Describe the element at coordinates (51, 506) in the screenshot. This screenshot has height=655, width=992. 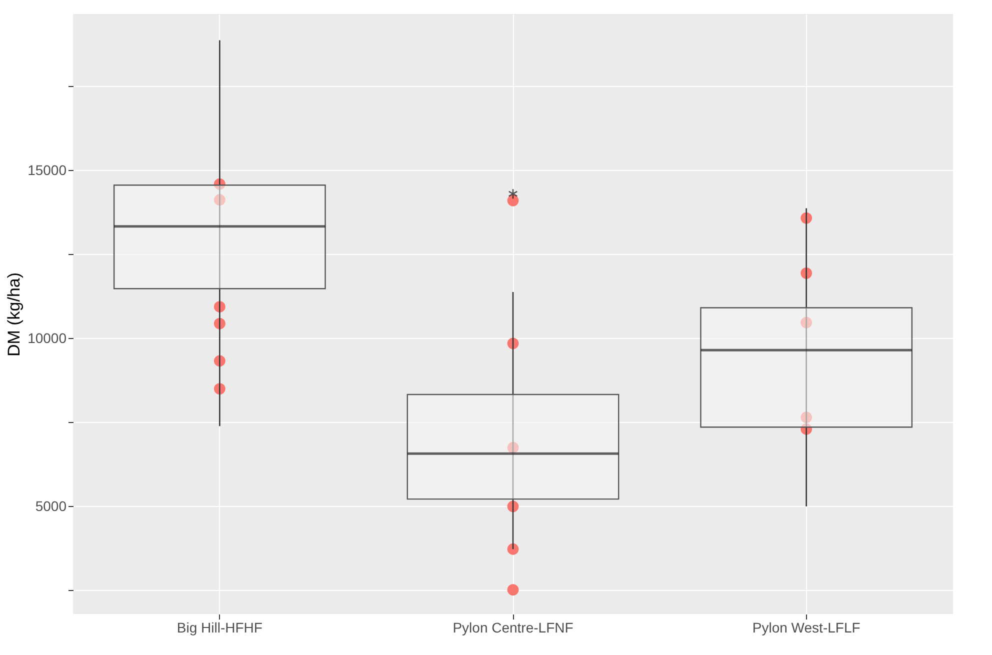
I see `y-tick-label: 5000` at that location.